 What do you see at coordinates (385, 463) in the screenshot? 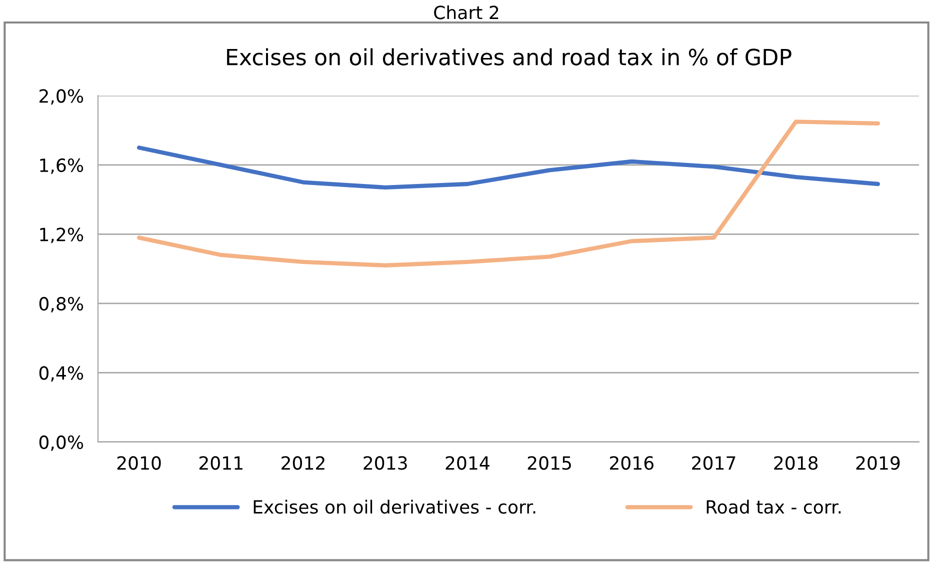
I see `x-tick-label: 2013` at bounding box center [385, 463].